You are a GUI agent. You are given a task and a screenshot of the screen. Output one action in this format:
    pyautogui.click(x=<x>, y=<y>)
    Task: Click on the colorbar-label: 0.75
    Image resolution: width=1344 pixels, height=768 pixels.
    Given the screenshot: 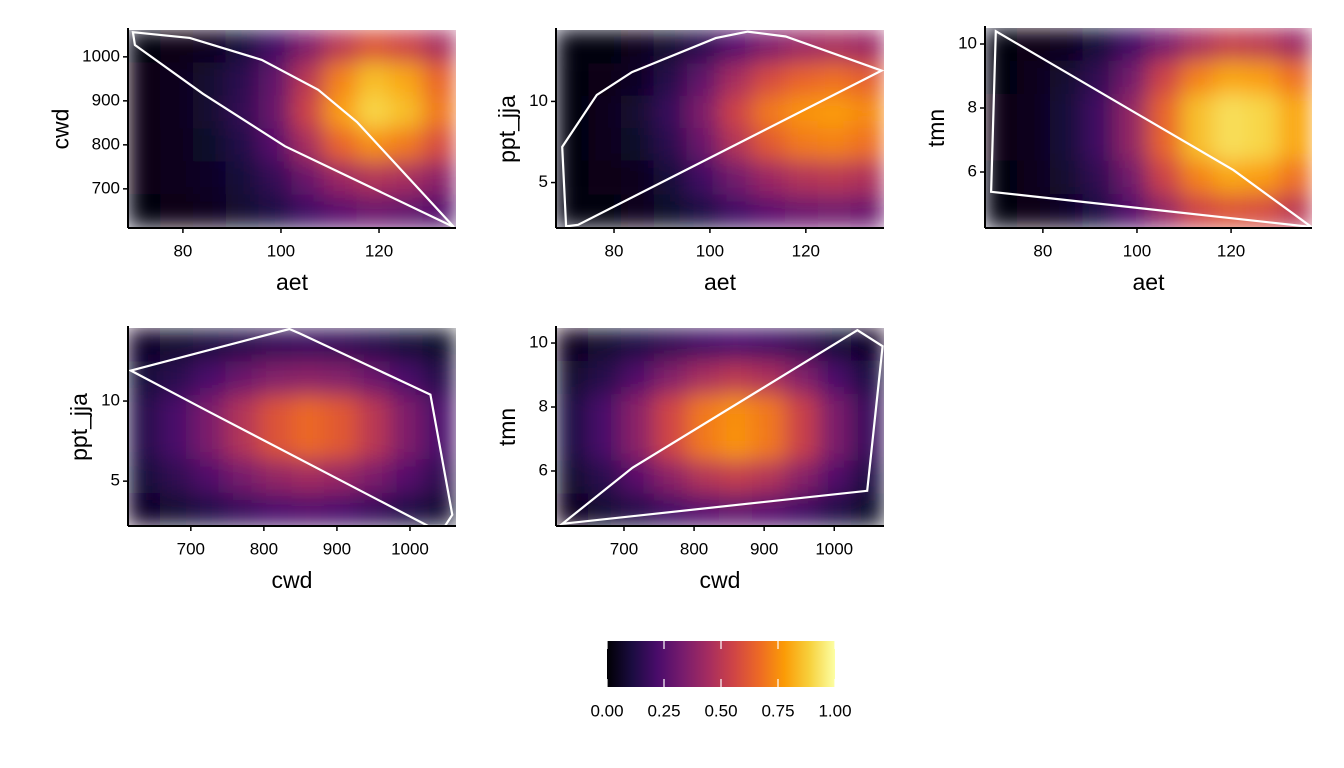 What is the action you would take?
    pyautogui.click(x=777, y=710)
    